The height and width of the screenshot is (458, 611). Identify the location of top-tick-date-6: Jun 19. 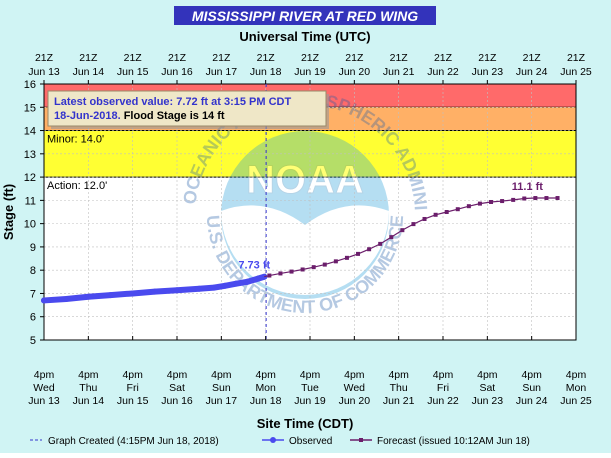
(310, 72).